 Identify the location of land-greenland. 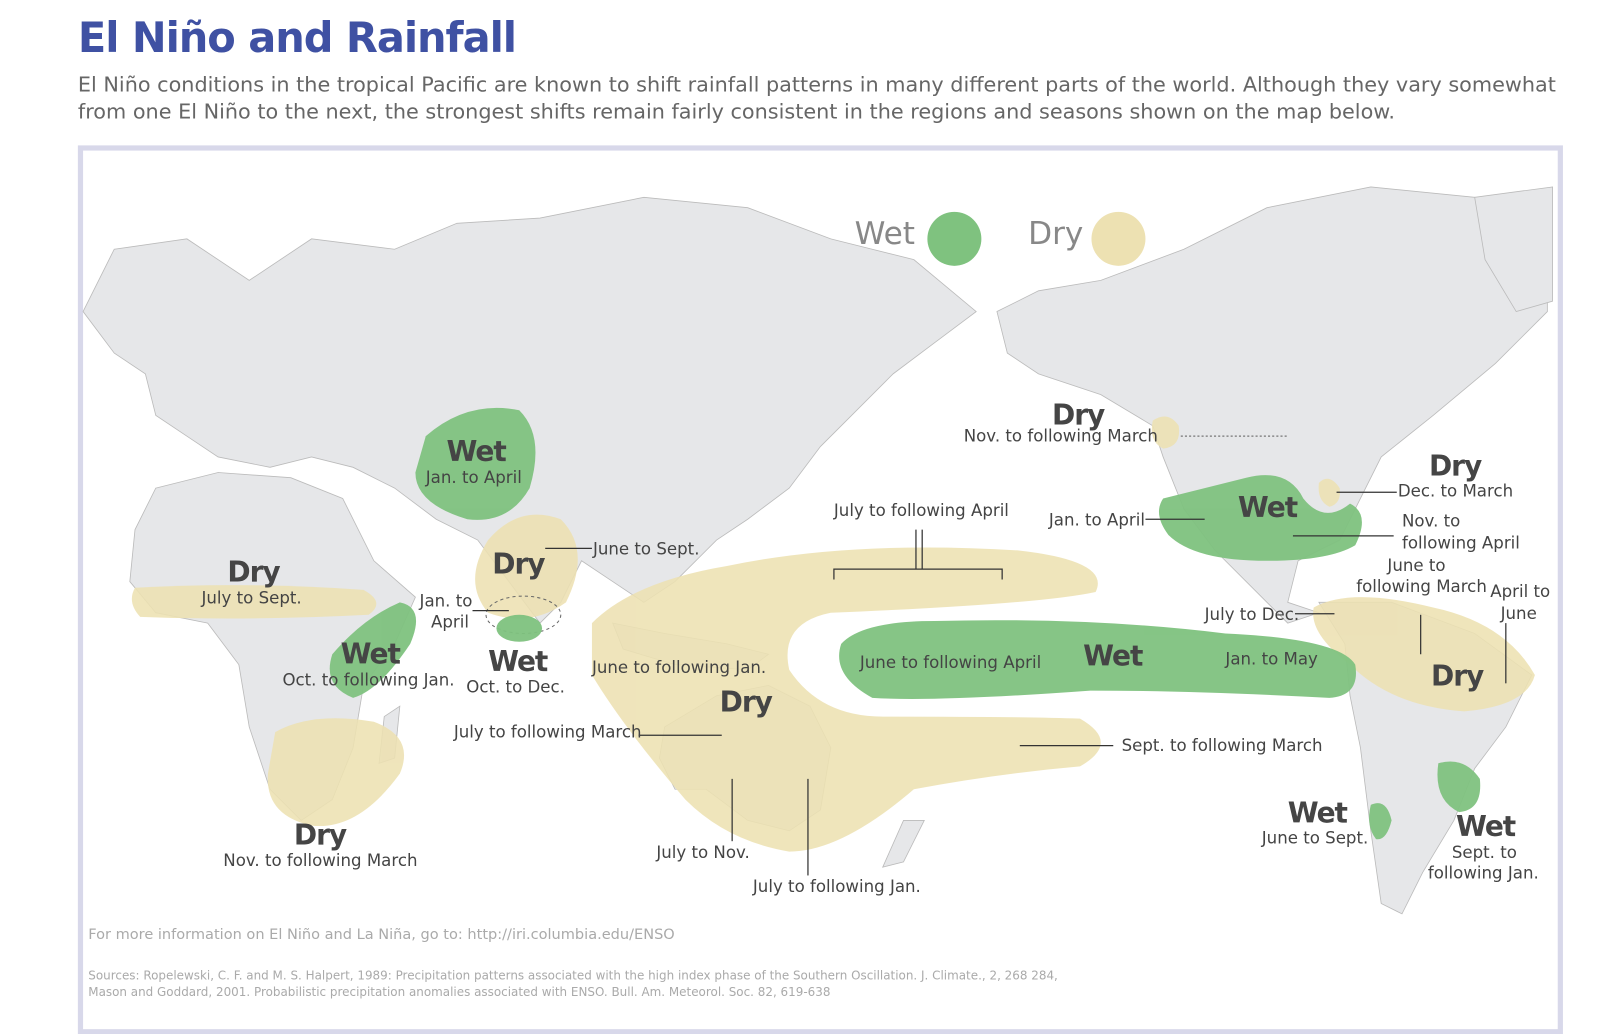
(1513, 249).